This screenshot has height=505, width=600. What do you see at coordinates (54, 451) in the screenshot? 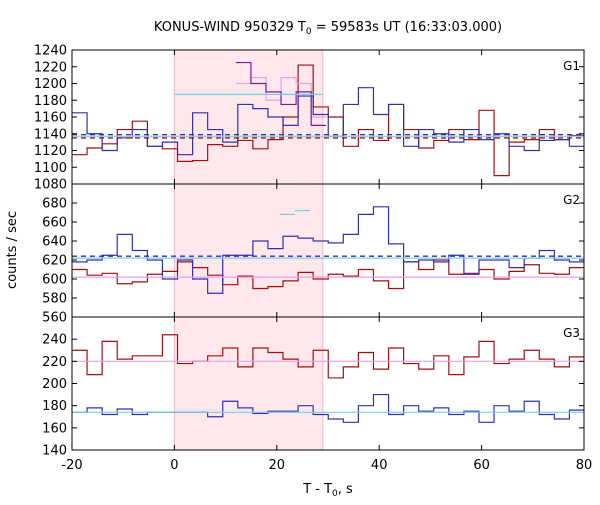
I see `y-tick-label: 140` at bounding box center [54, 451].